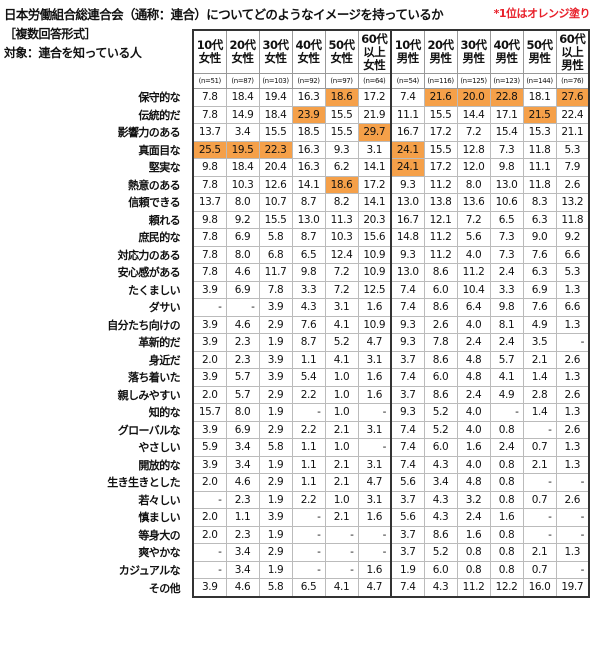  Describe the element at coordinates (539, 237) in the screenshot. I see `value-cell: 9.0` at that location.